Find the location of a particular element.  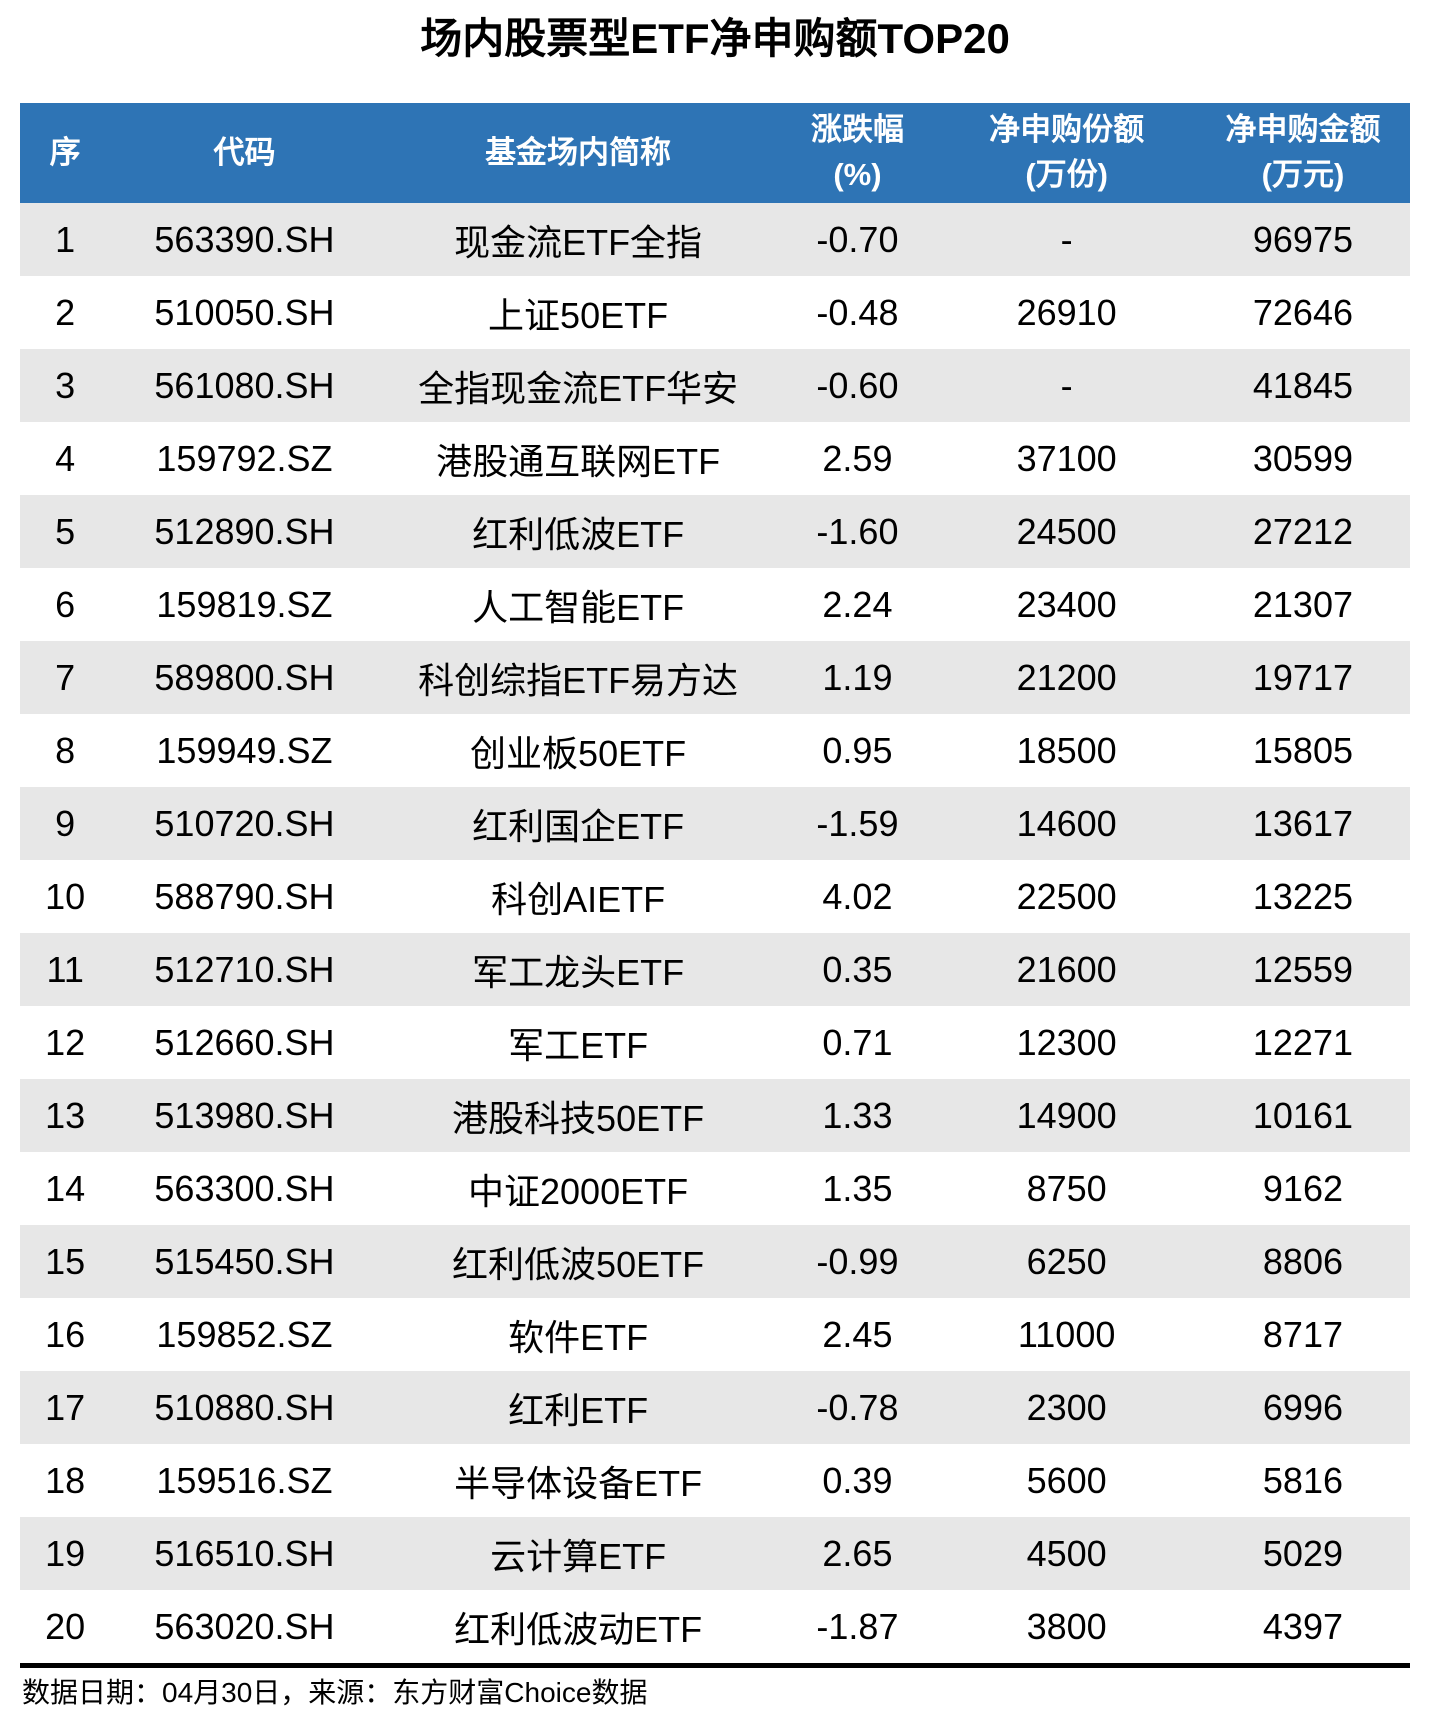

footer-divider: 数据日期：04月30日，来源：东方财富Choice数据 is located at coordinates (715, 1686).